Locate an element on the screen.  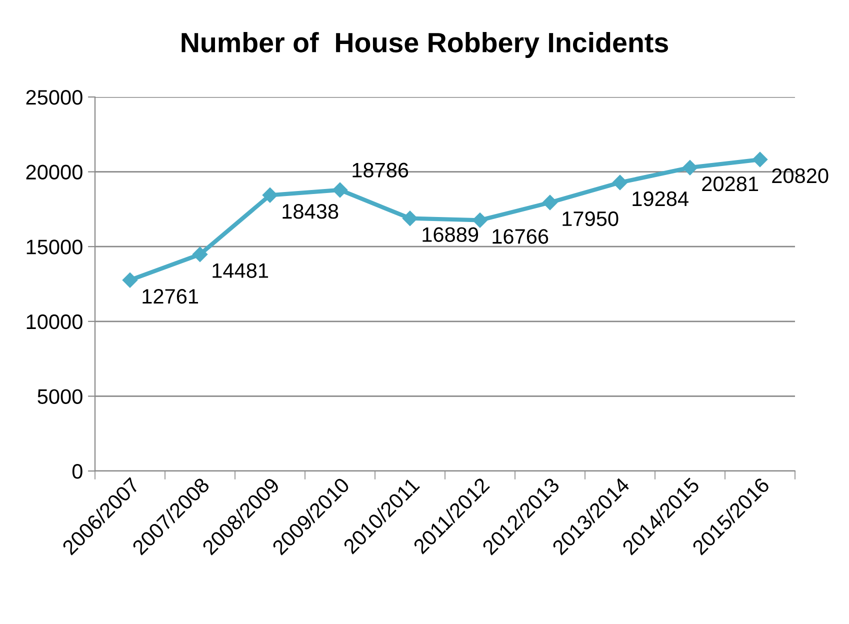
y-tick-label: 10000 is located at coordinates (54, 322).